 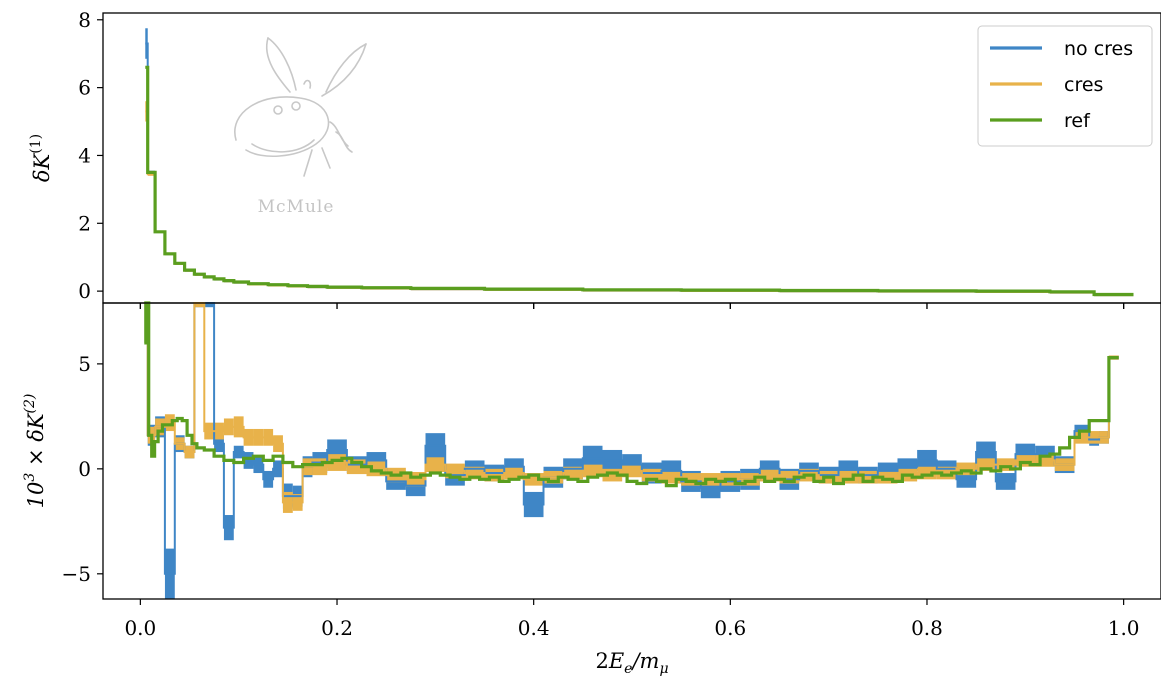 I want to click on bottom-ytick-label-2: 5, so click(x=84, y=364).